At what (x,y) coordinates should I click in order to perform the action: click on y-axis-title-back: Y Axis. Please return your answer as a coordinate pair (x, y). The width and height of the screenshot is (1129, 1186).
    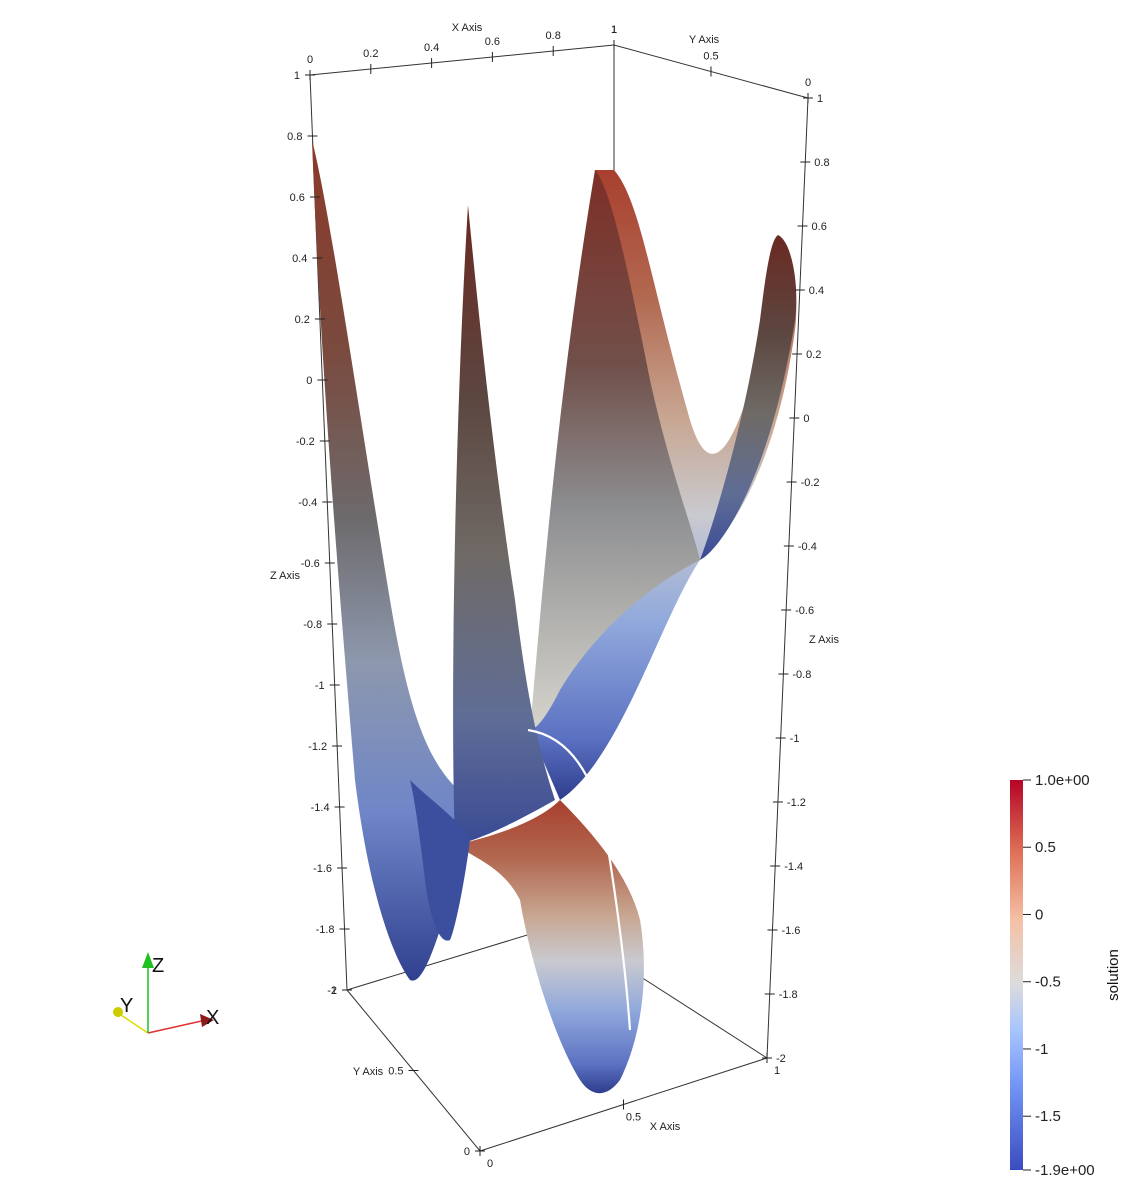
    Looking at the image, I should click on (704, 40).